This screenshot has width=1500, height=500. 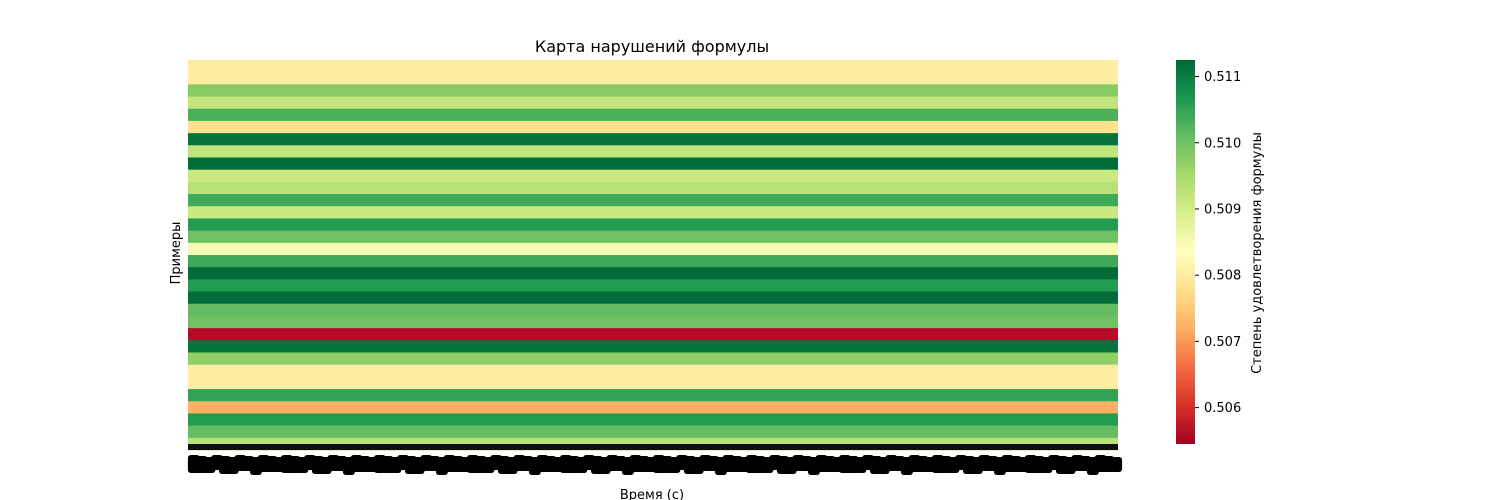 I want to click on x-tick-label-mark, so click(x=1116, y=464).